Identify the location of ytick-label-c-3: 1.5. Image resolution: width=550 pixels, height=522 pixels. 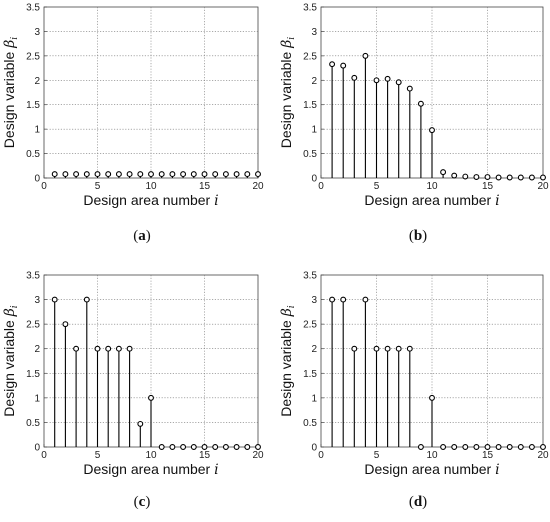
(33, 374).